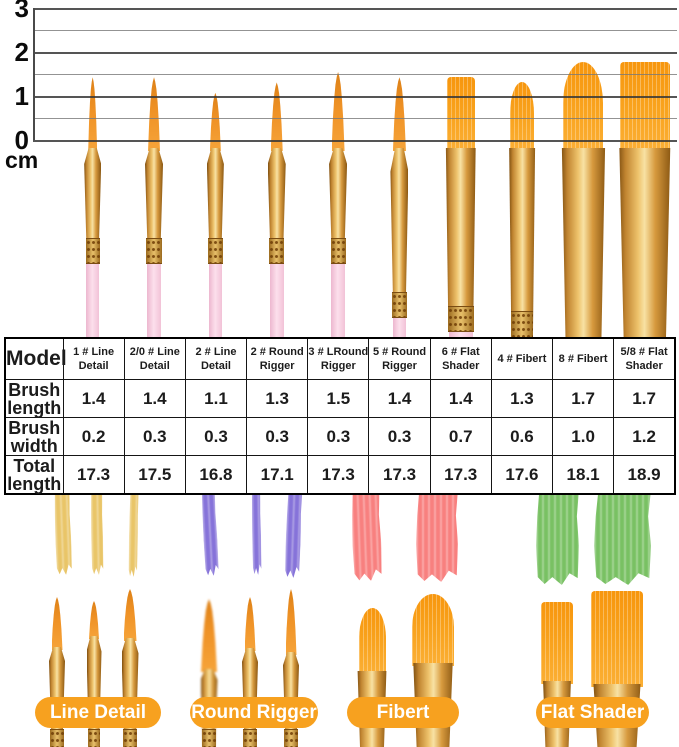 This screenshot has width=679, height=747. What do you see at coordinates (583, 436) in the screenshot?
I see `value-cell: 1.0` at bounding box center [583, 436].